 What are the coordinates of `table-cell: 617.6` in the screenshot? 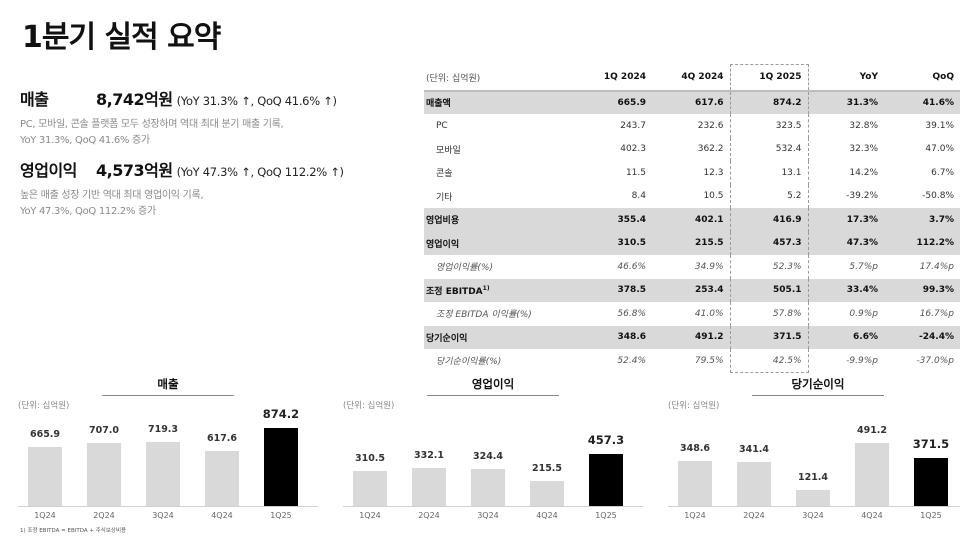 It's located at (691, 101).